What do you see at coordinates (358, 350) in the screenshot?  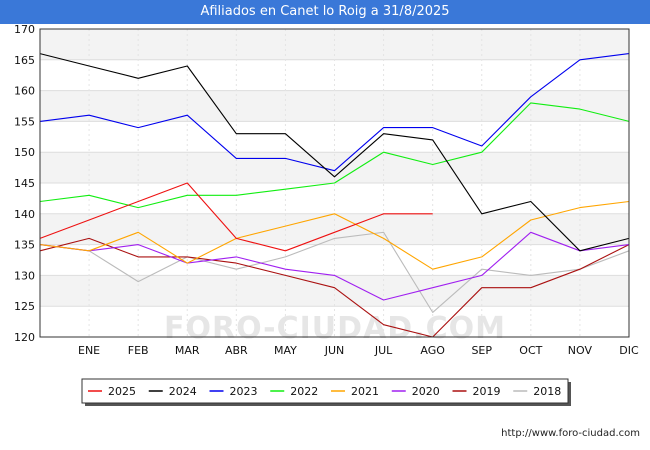 I see `x-axis-ticks: ENE FEB MAR ABR MAY JUN JUL AGO SEP OCT NOV DIC` at bounding box center [358, 350].